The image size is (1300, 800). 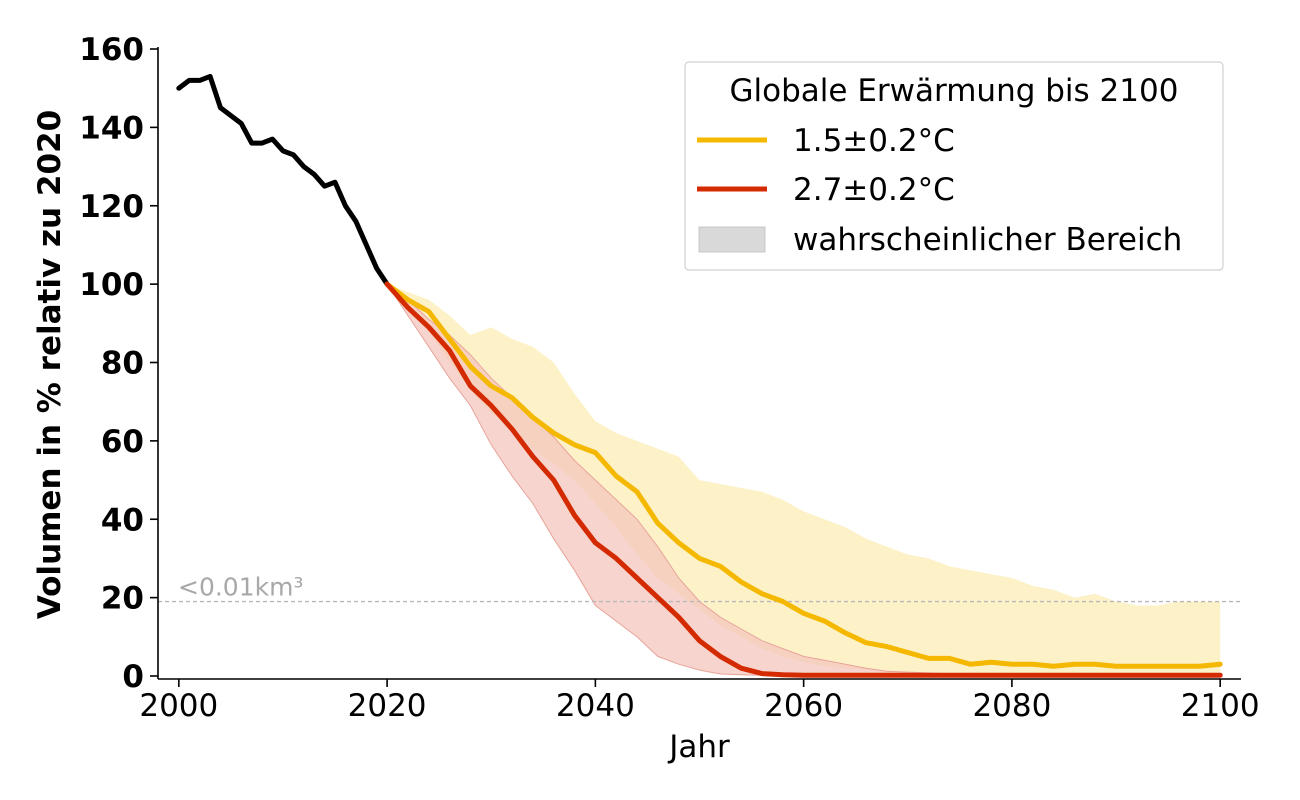 I want to click on y-tick-label: 120, so click(x=111, y=207).